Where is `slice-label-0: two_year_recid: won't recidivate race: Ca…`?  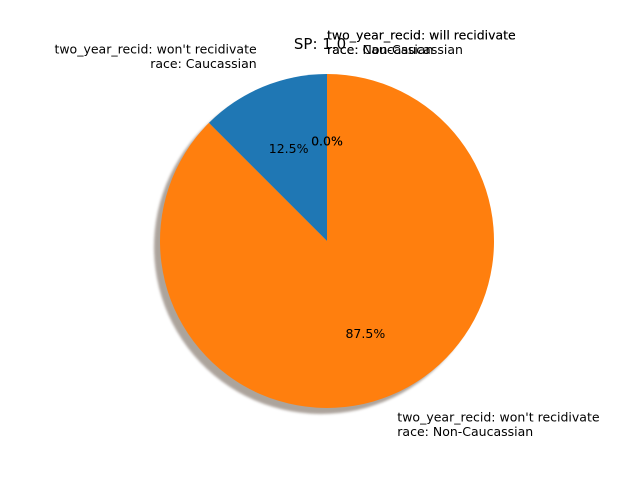
slice-label-0: two_year_recid: won't recidivate race: Ca… is located at coordinates (155, 56).